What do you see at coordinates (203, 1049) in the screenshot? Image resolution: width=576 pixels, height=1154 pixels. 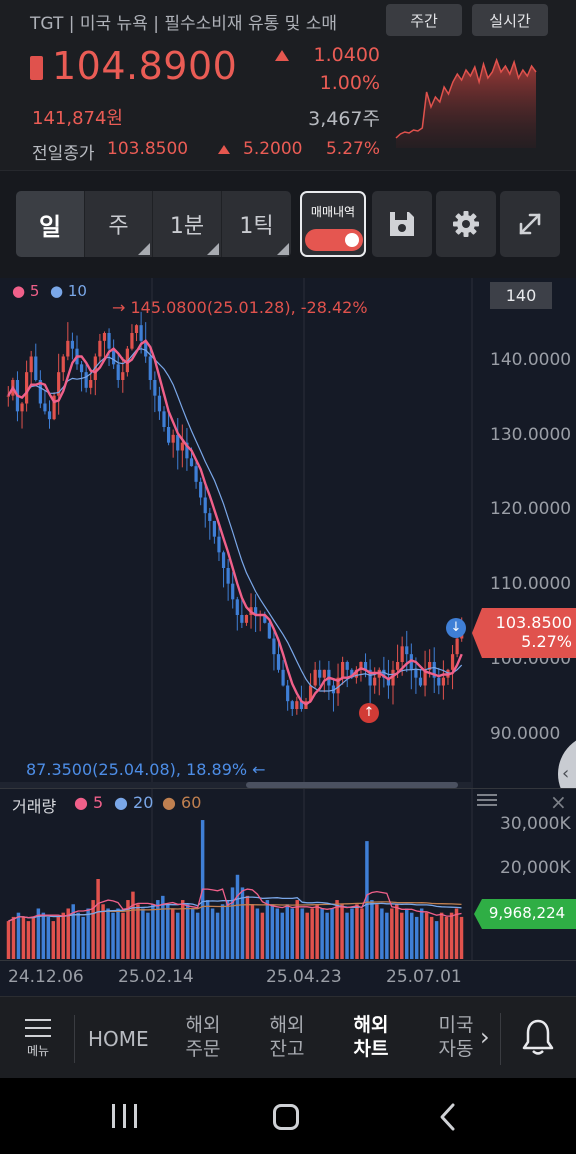 I see `nav-overseas-order-l2: 주문` at bounding box center [203, 1049].